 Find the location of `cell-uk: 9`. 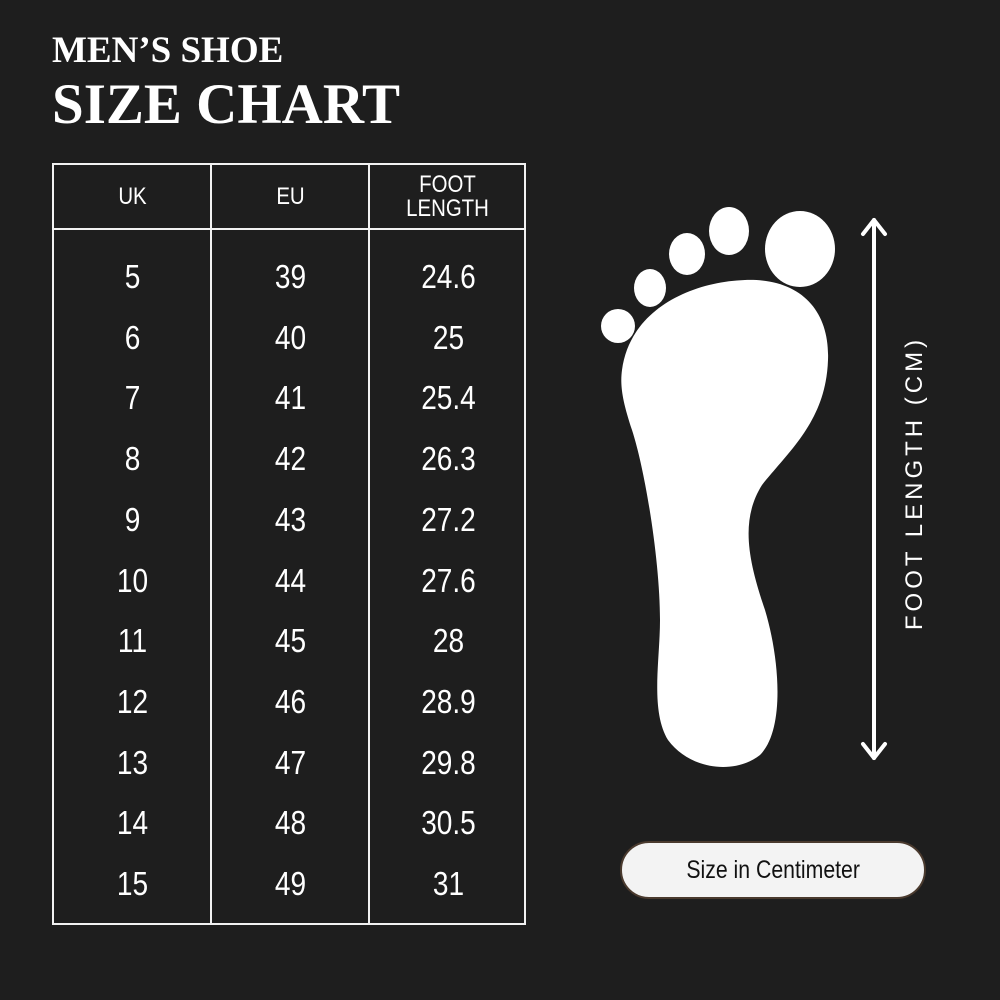

cell-uk: 9 is located at coordinates (132, 519).